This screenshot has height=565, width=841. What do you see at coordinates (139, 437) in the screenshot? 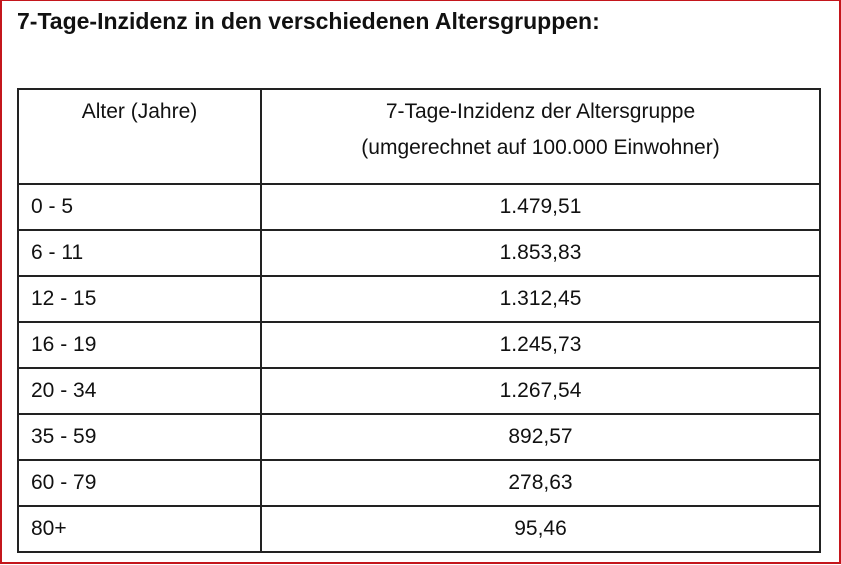
I see `age-cell: 35 - 59` at bounding box center [139, 437].